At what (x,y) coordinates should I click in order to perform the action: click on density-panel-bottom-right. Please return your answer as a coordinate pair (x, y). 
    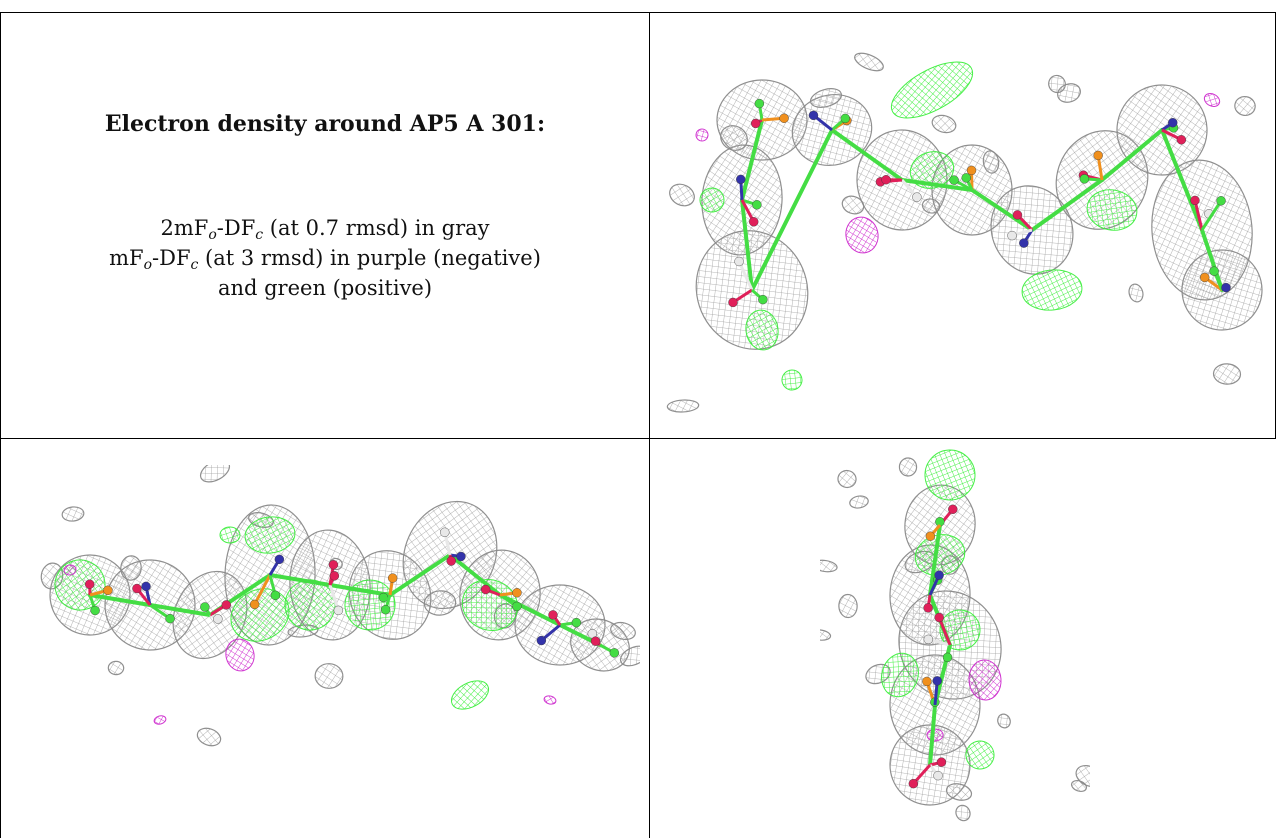
    Looking at the image, I should click on (955, 635).